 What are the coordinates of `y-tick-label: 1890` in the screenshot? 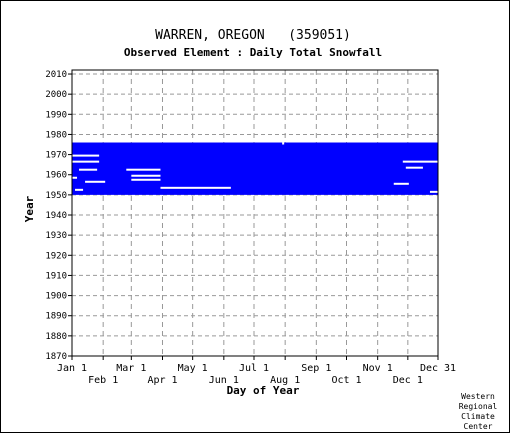 It's located at (56, 317).